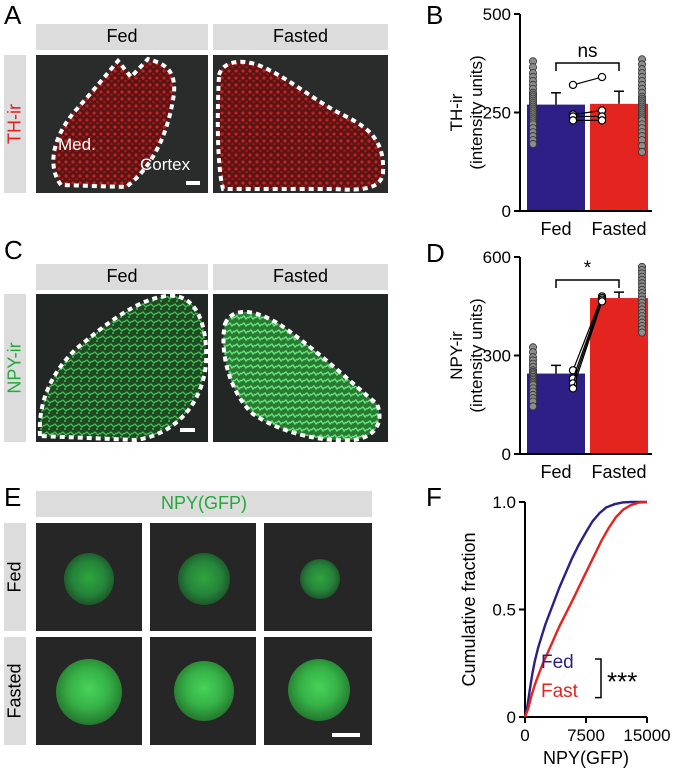 The width and height of the screenshot is (677, 771). I want to click on micrograph-th-fed: Med. Cortex, so click(122, 124).